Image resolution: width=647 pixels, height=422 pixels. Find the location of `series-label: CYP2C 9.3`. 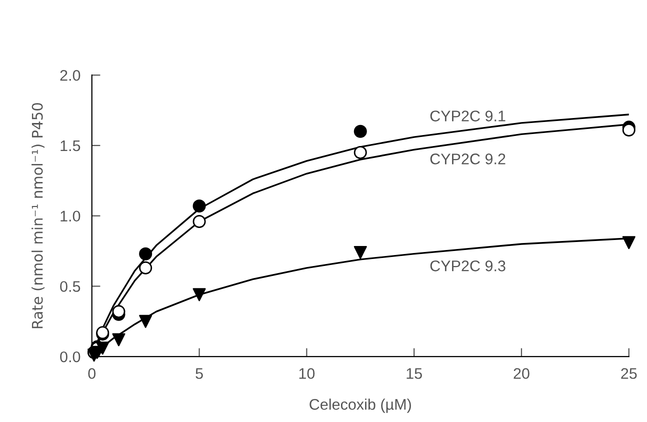

series-label: CYP2C 9.3 is located at coordinates (468, 266).